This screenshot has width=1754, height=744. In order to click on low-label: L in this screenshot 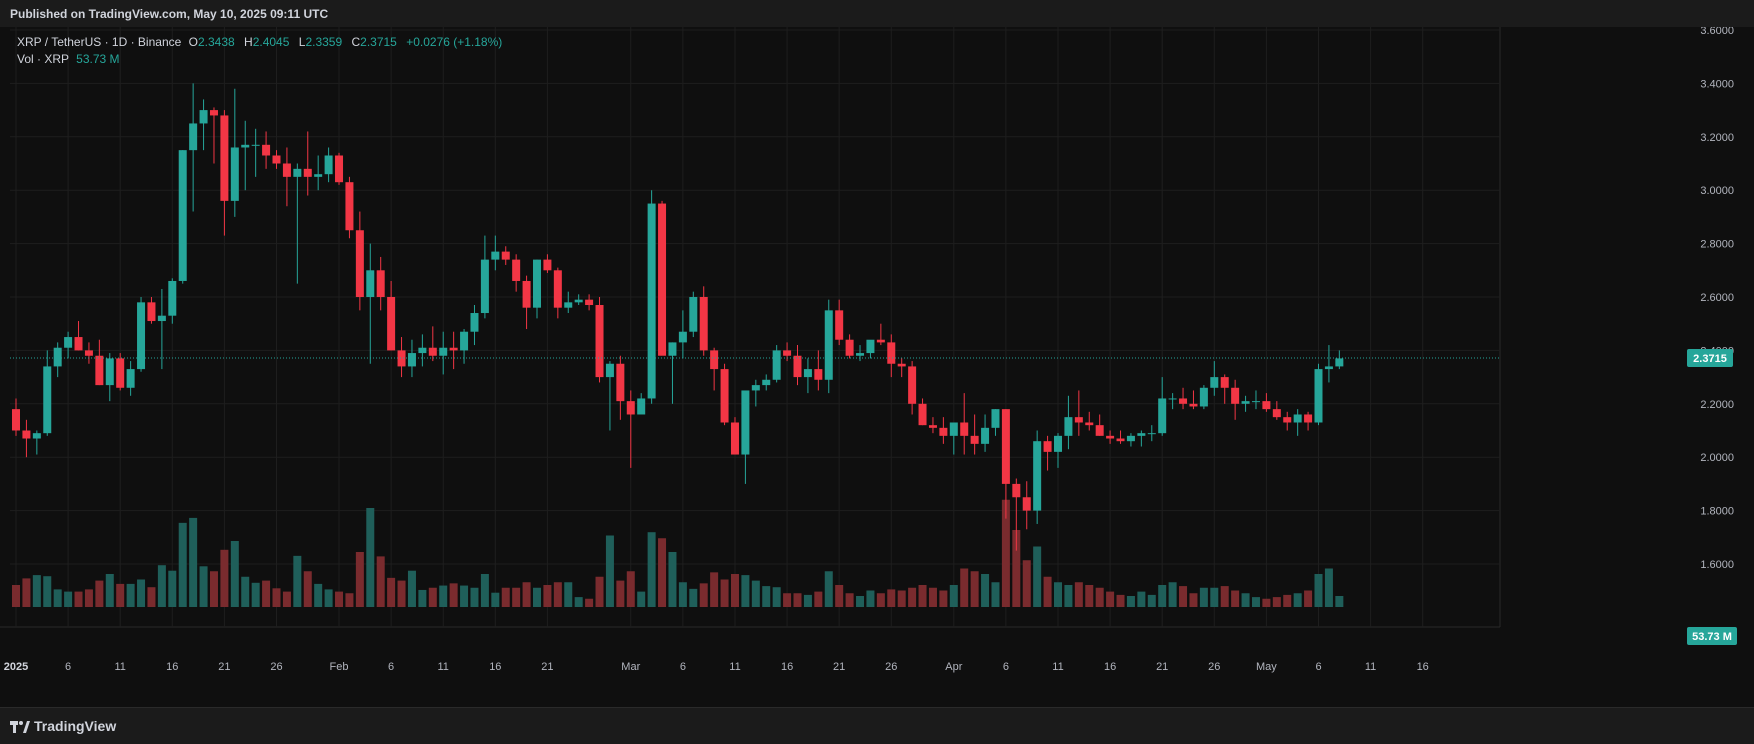, I will do `click(302, 42)`.